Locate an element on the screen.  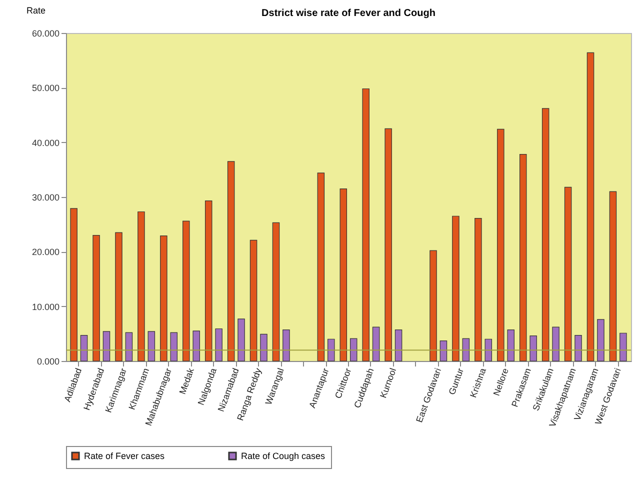
x-tick-label: Nellore is located at coordinates (500, 382).